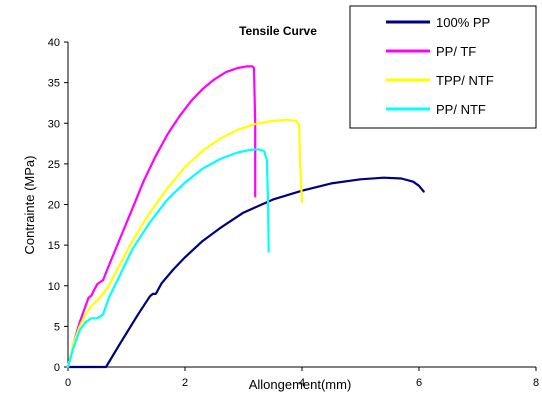  What do you see at coordinates (463, 22) in the screenshot?
I see `legend-label-1: 100% PP` at bounding box center [463, 22].